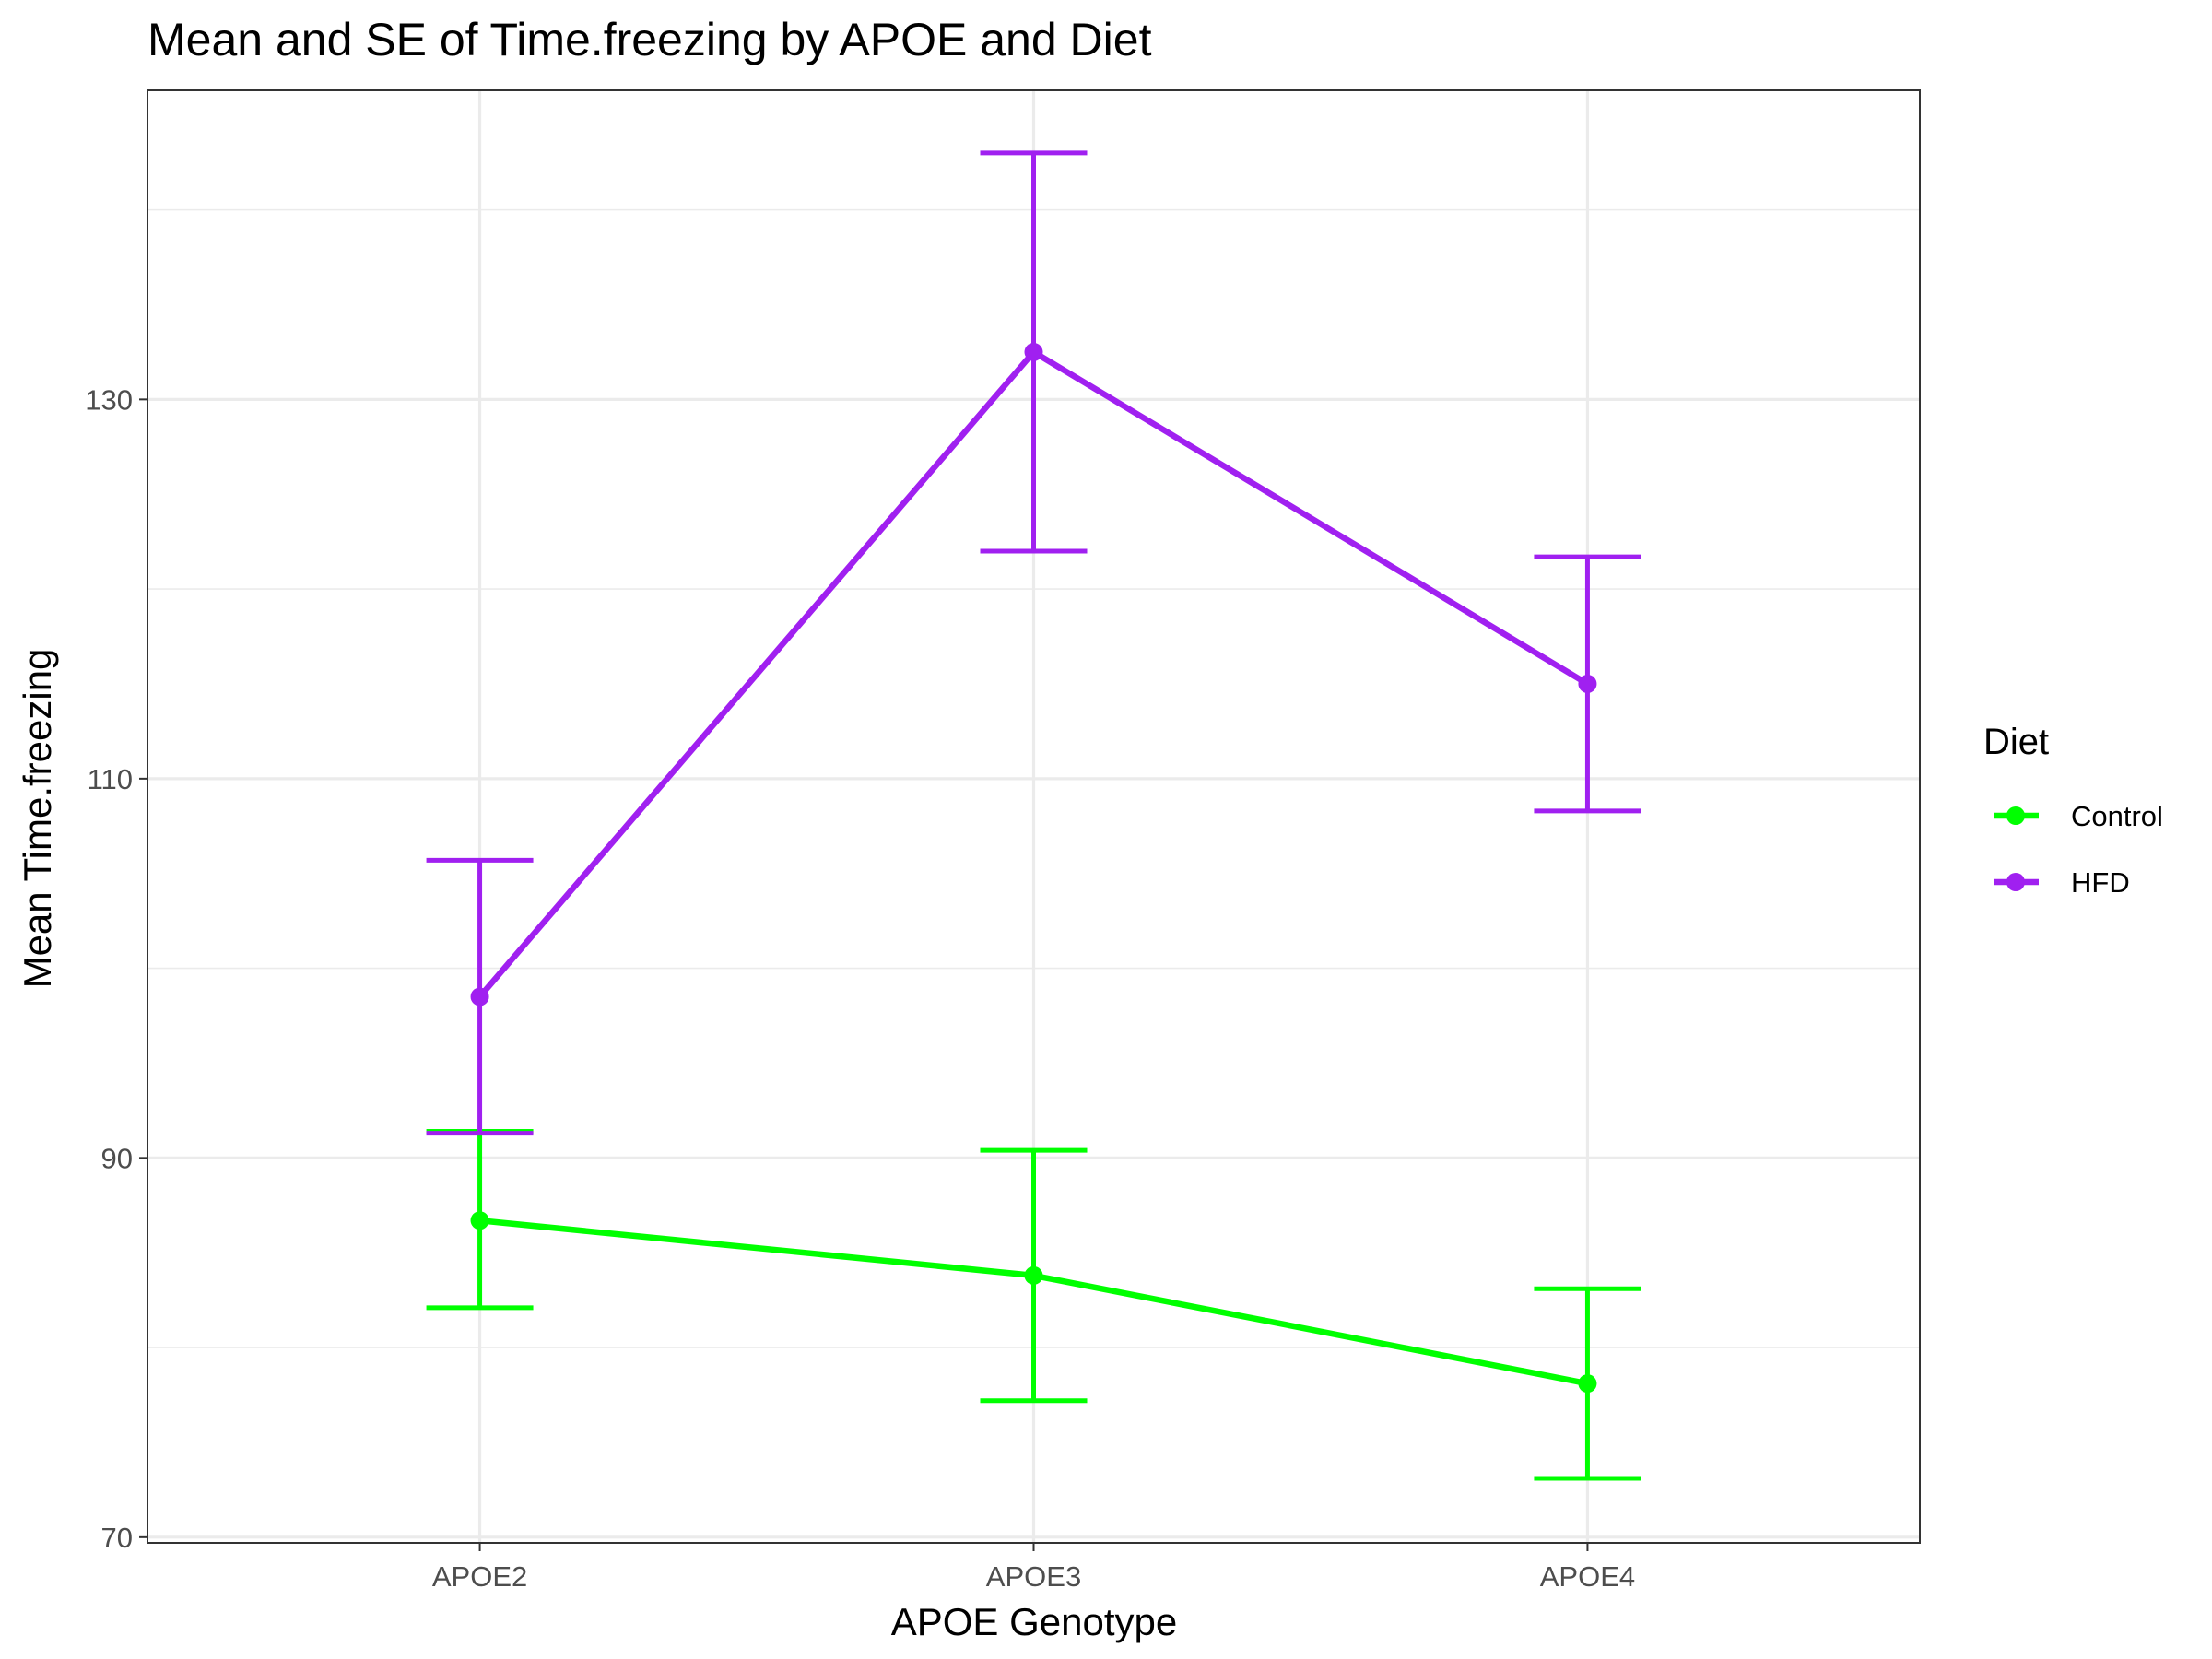  Describe the element at coordinates (2117, 816) in the screenshot. I see `legend-label: Control` at that location.